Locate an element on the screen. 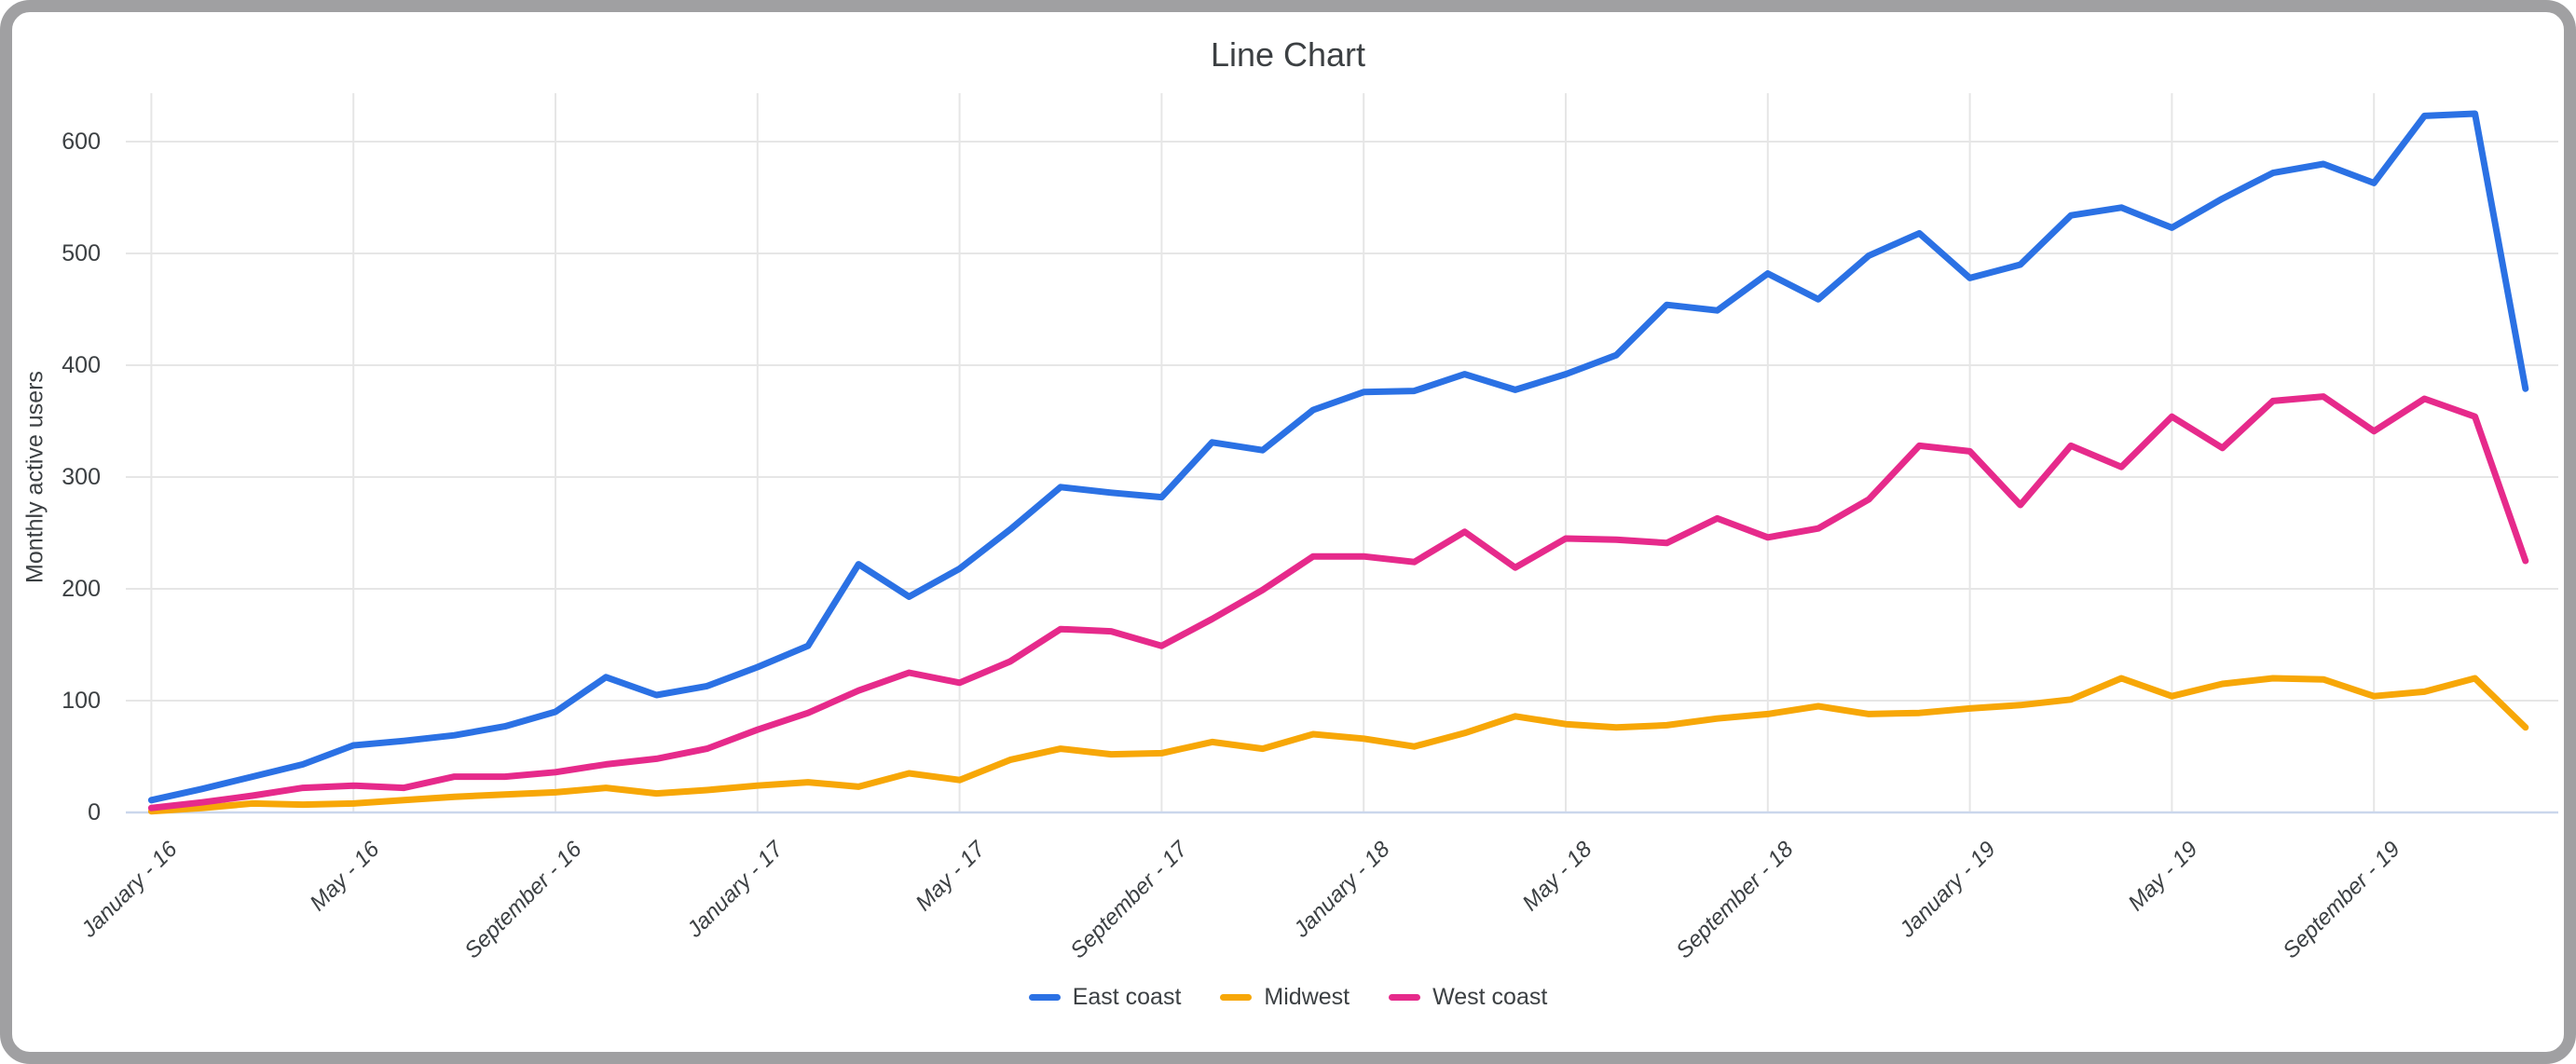 The height and width of the screenshot is (1064, 2576). y-tick-label: 400 is located at coordinates (81, 365).